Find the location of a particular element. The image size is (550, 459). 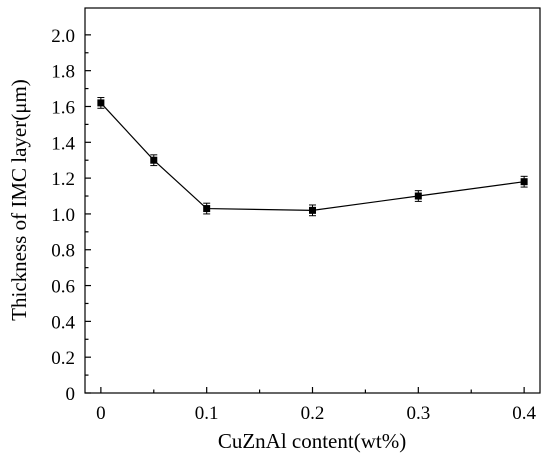

y-tick-label: 1.8 is located at coordinates (63, 72).